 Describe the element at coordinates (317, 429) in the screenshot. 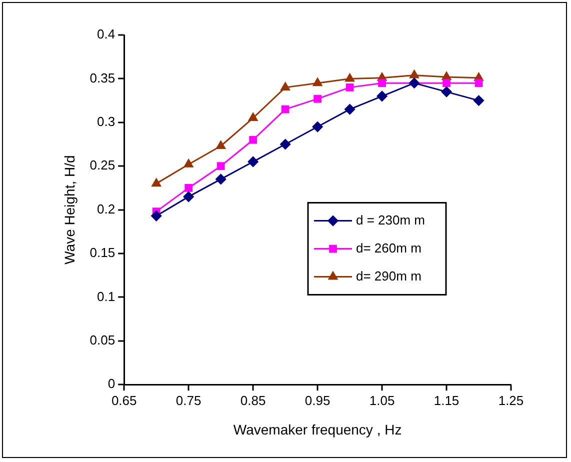

I see `x-axis-title: Wavemaker frequency , Hz` at that location.